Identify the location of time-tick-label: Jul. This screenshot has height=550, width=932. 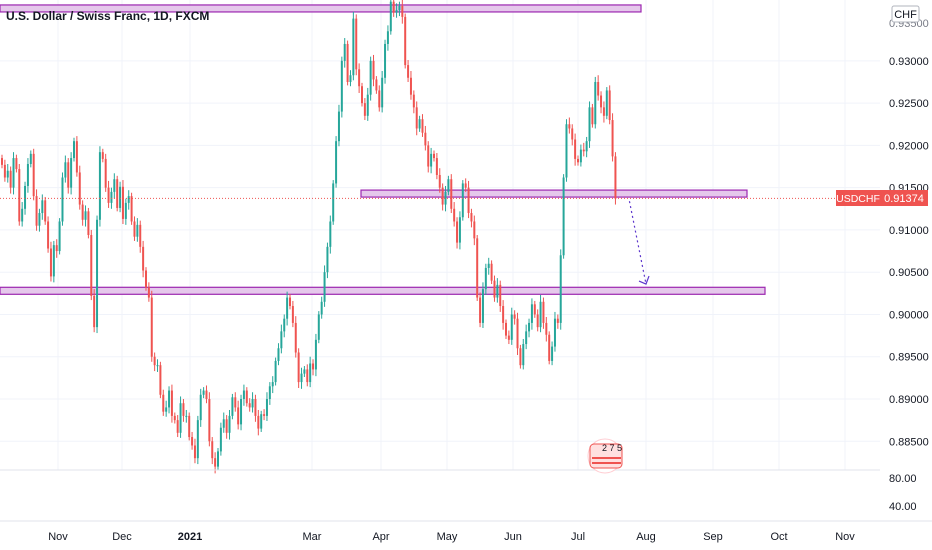
(578, 537).